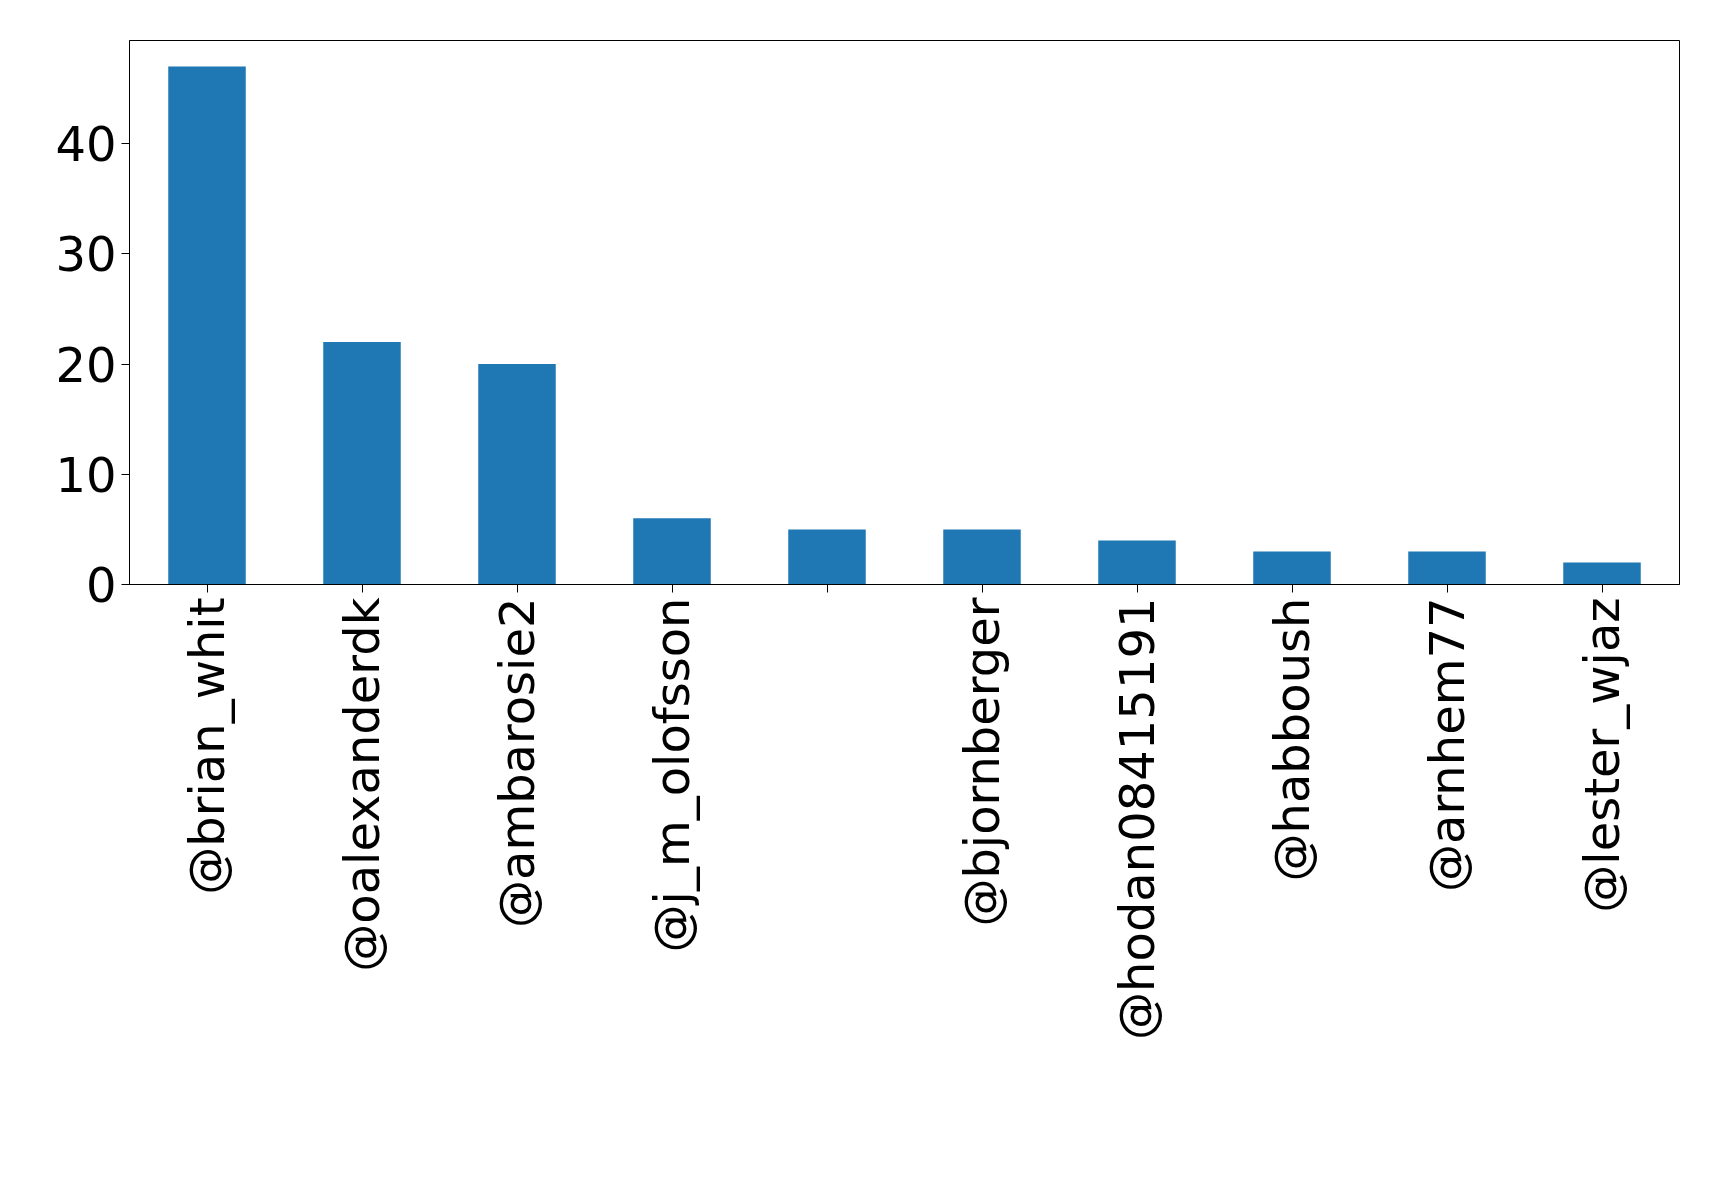  I want to click on y-tick-label: 10, so click(86, 474).